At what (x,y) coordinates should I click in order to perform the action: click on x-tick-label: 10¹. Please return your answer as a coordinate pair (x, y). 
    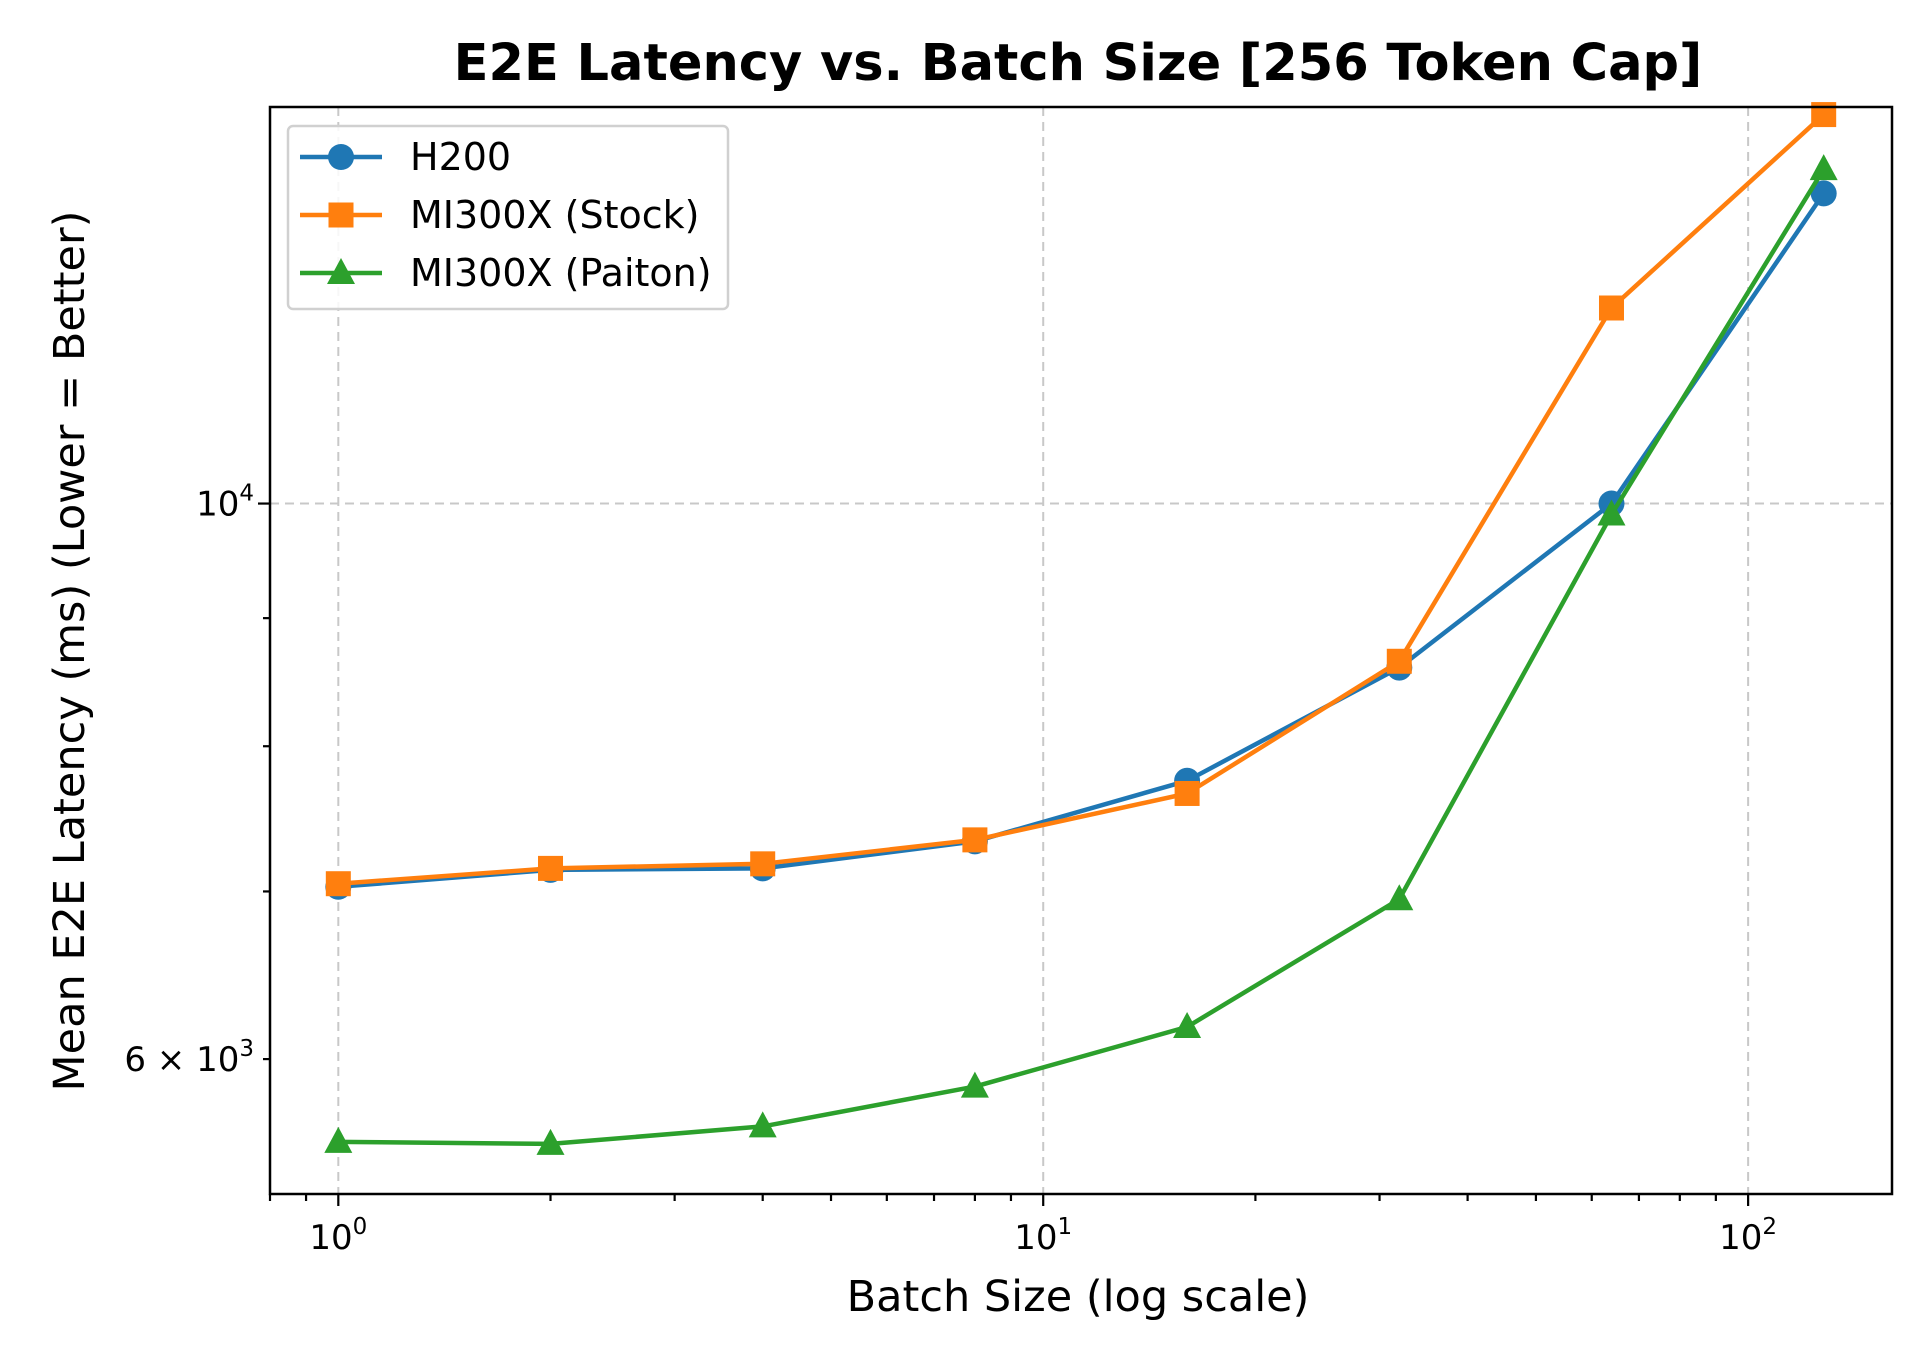
    Looking at the image, I should click on (1043, 1236).